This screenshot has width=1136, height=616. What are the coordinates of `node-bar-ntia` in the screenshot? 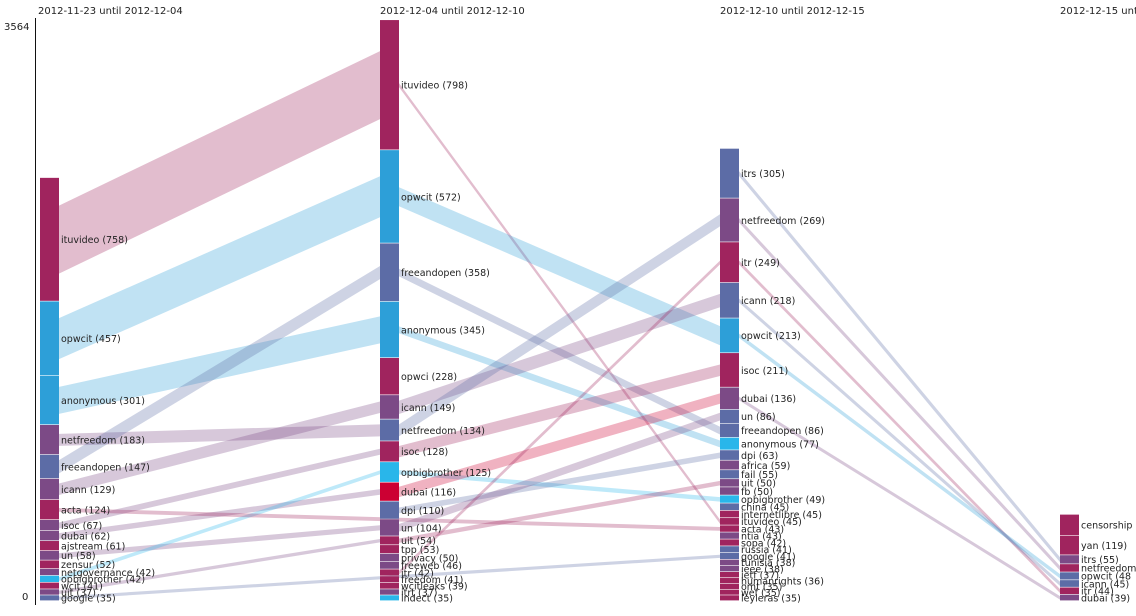 It's located at (729, 535).